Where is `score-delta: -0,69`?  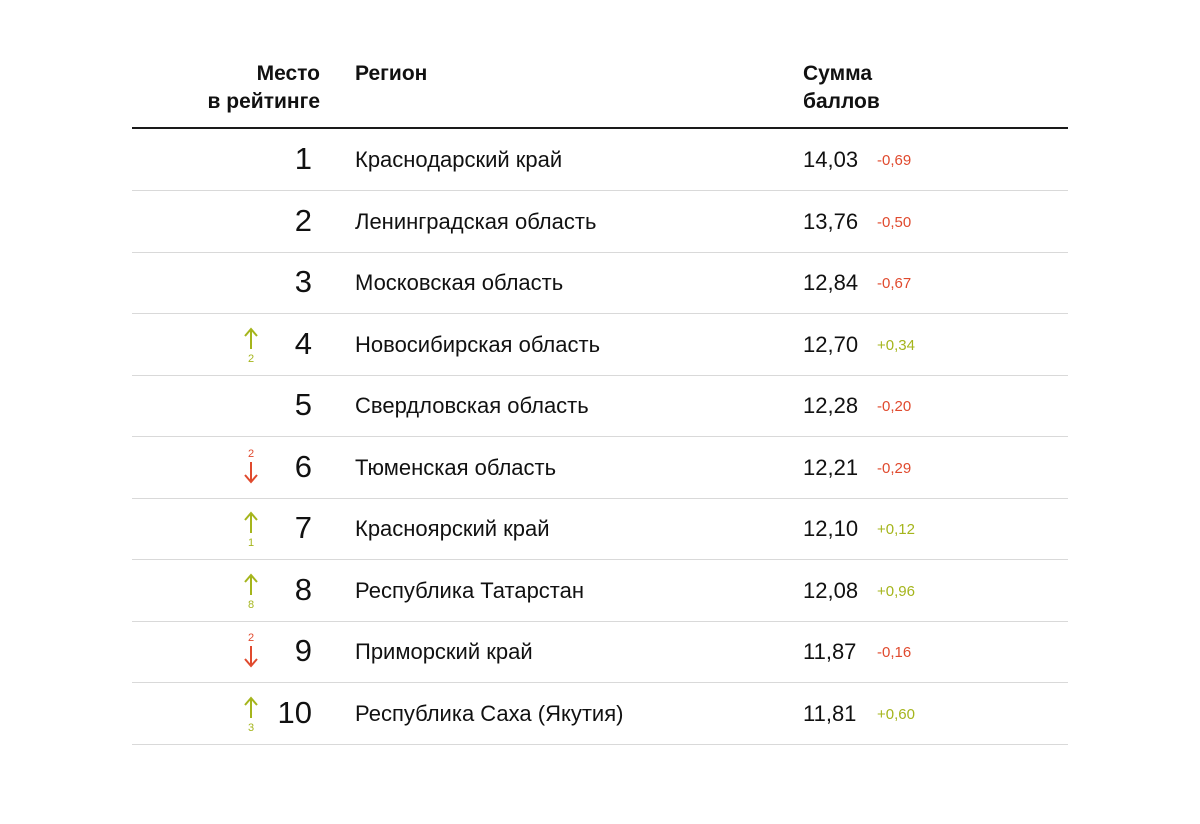
score-delta: -0,69 is located at coordinates (894, 160).